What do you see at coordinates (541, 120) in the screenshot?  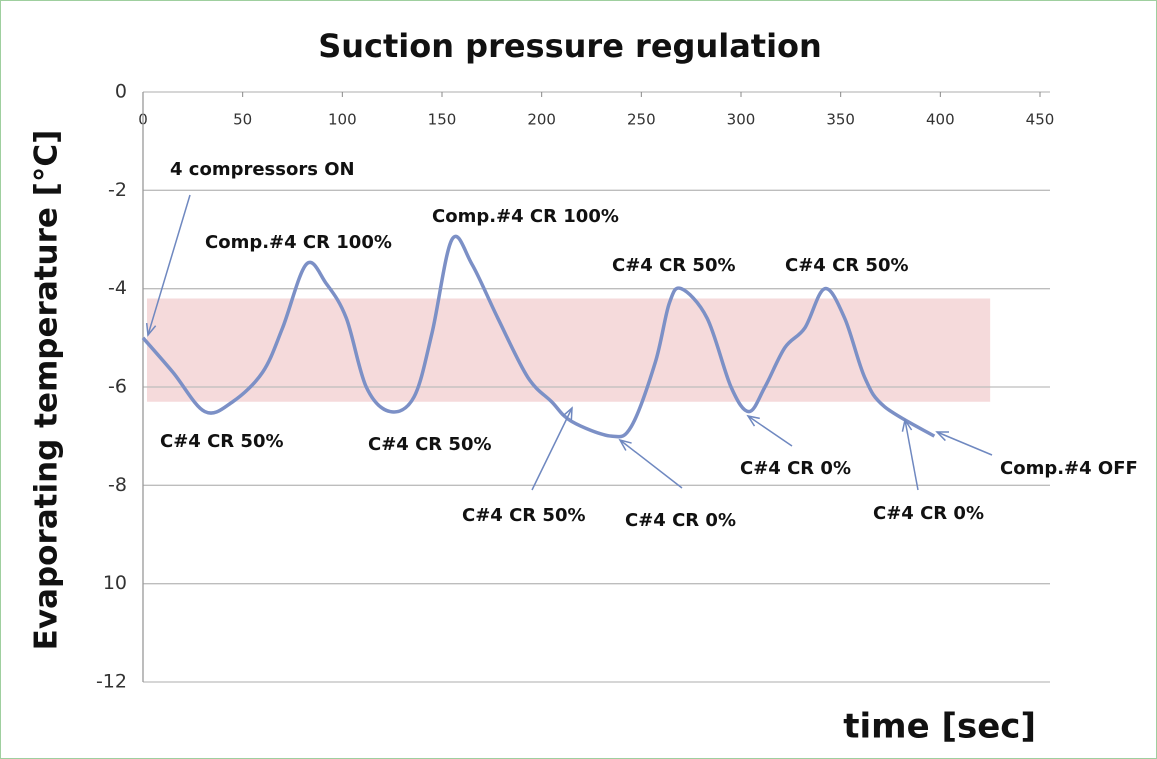 I see `x-tick-label: 200` at bounding box center [541, 120].